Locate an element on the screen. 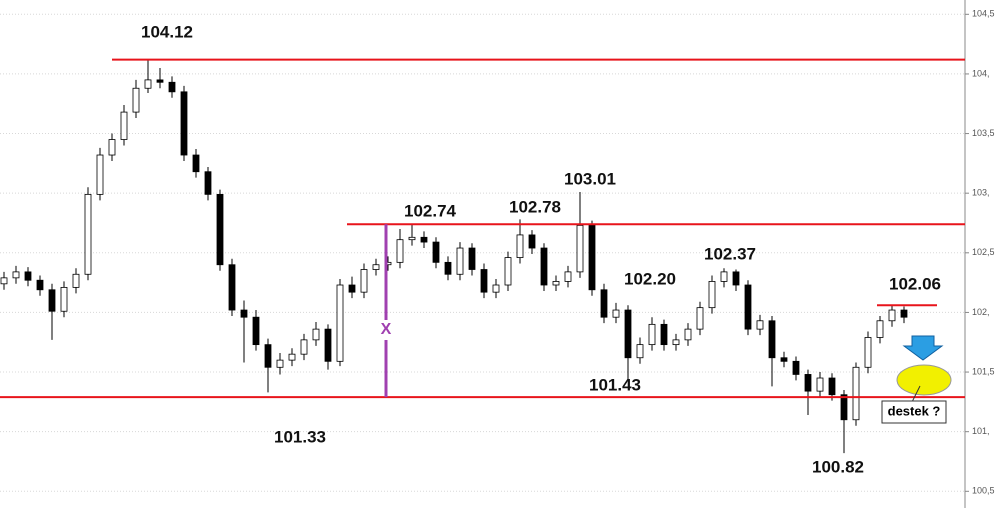  marker-label: X is located at coordinates (386, 329).